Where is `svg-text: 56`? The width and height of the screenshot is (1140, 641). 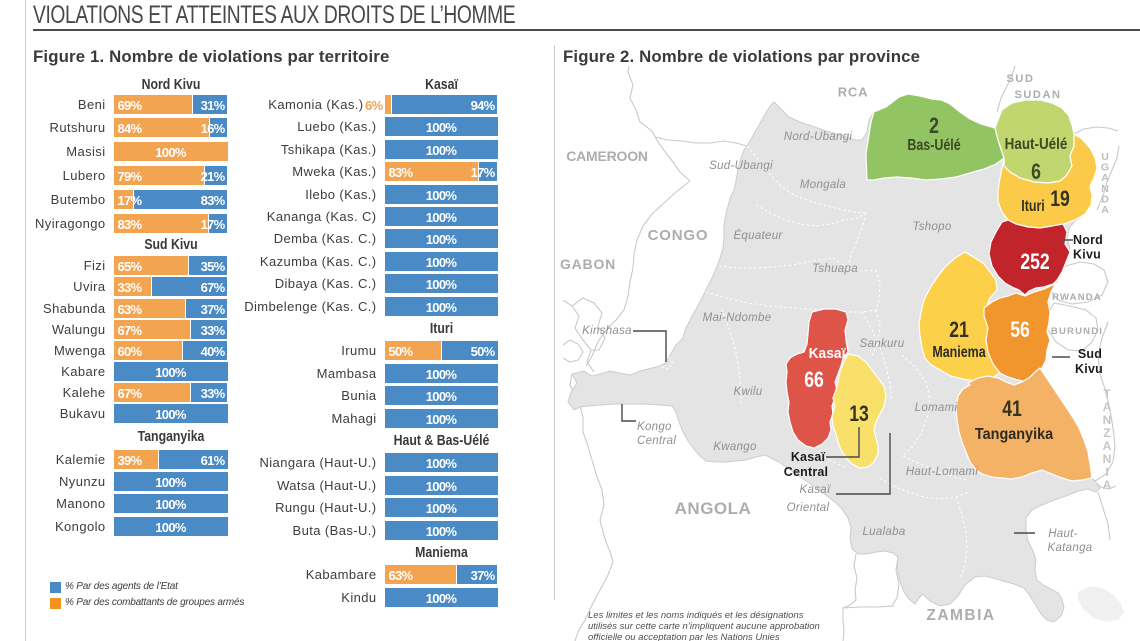 svg-text: 56 is located at coordinates (1020, 330).